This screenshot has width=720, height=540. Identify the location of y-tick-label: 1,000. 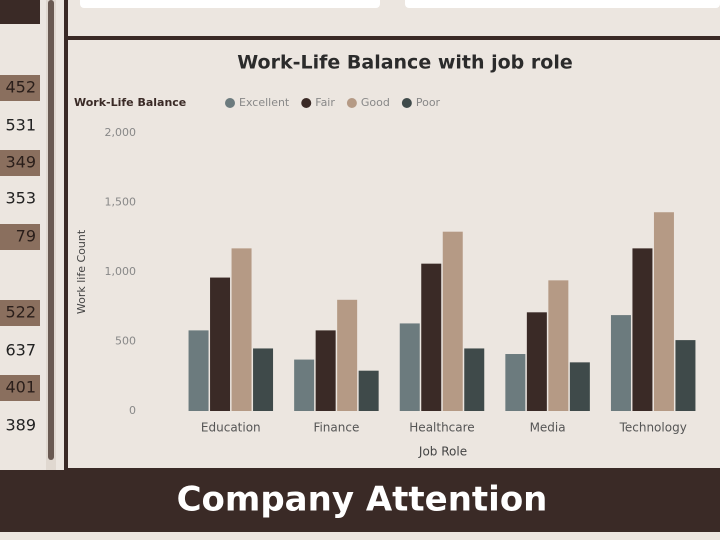
(121, 271).